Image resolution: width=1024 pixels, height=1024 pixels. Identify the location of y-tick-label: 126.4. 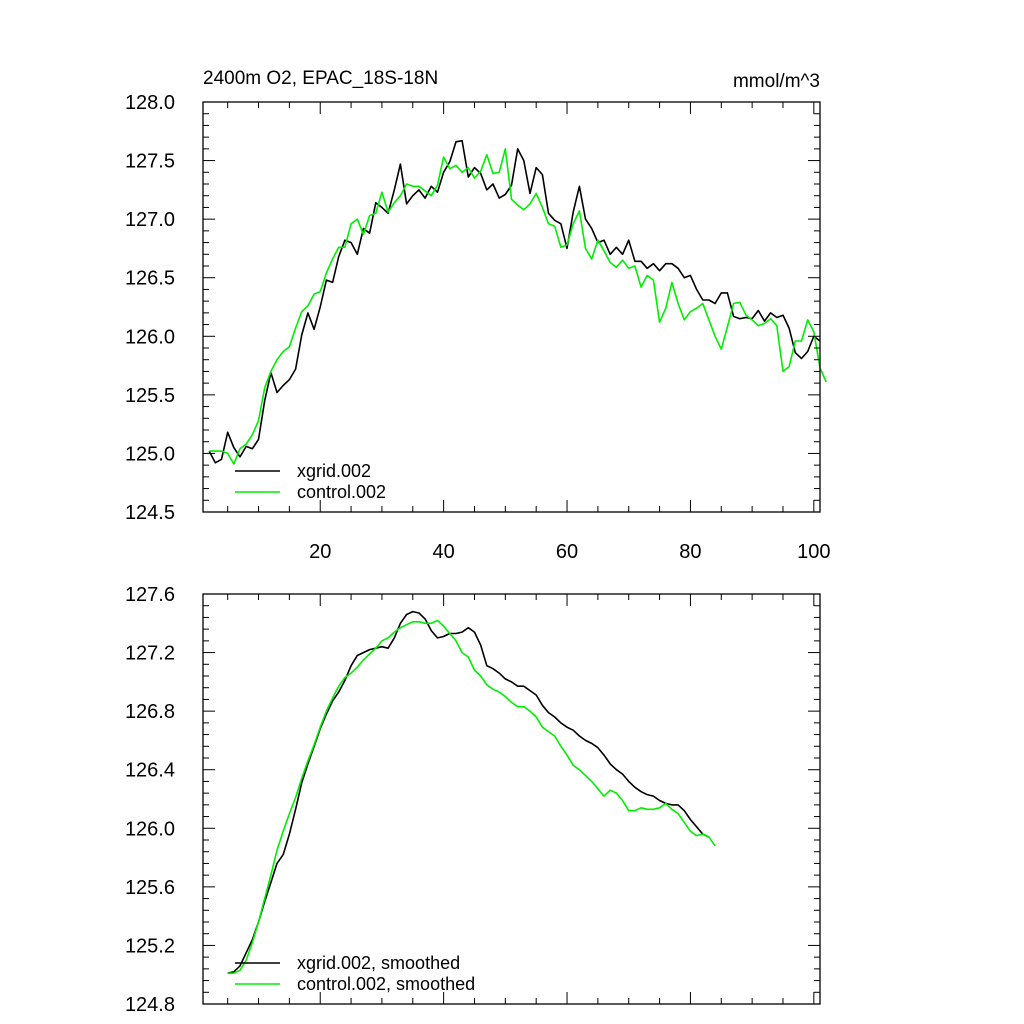
(150, 771).